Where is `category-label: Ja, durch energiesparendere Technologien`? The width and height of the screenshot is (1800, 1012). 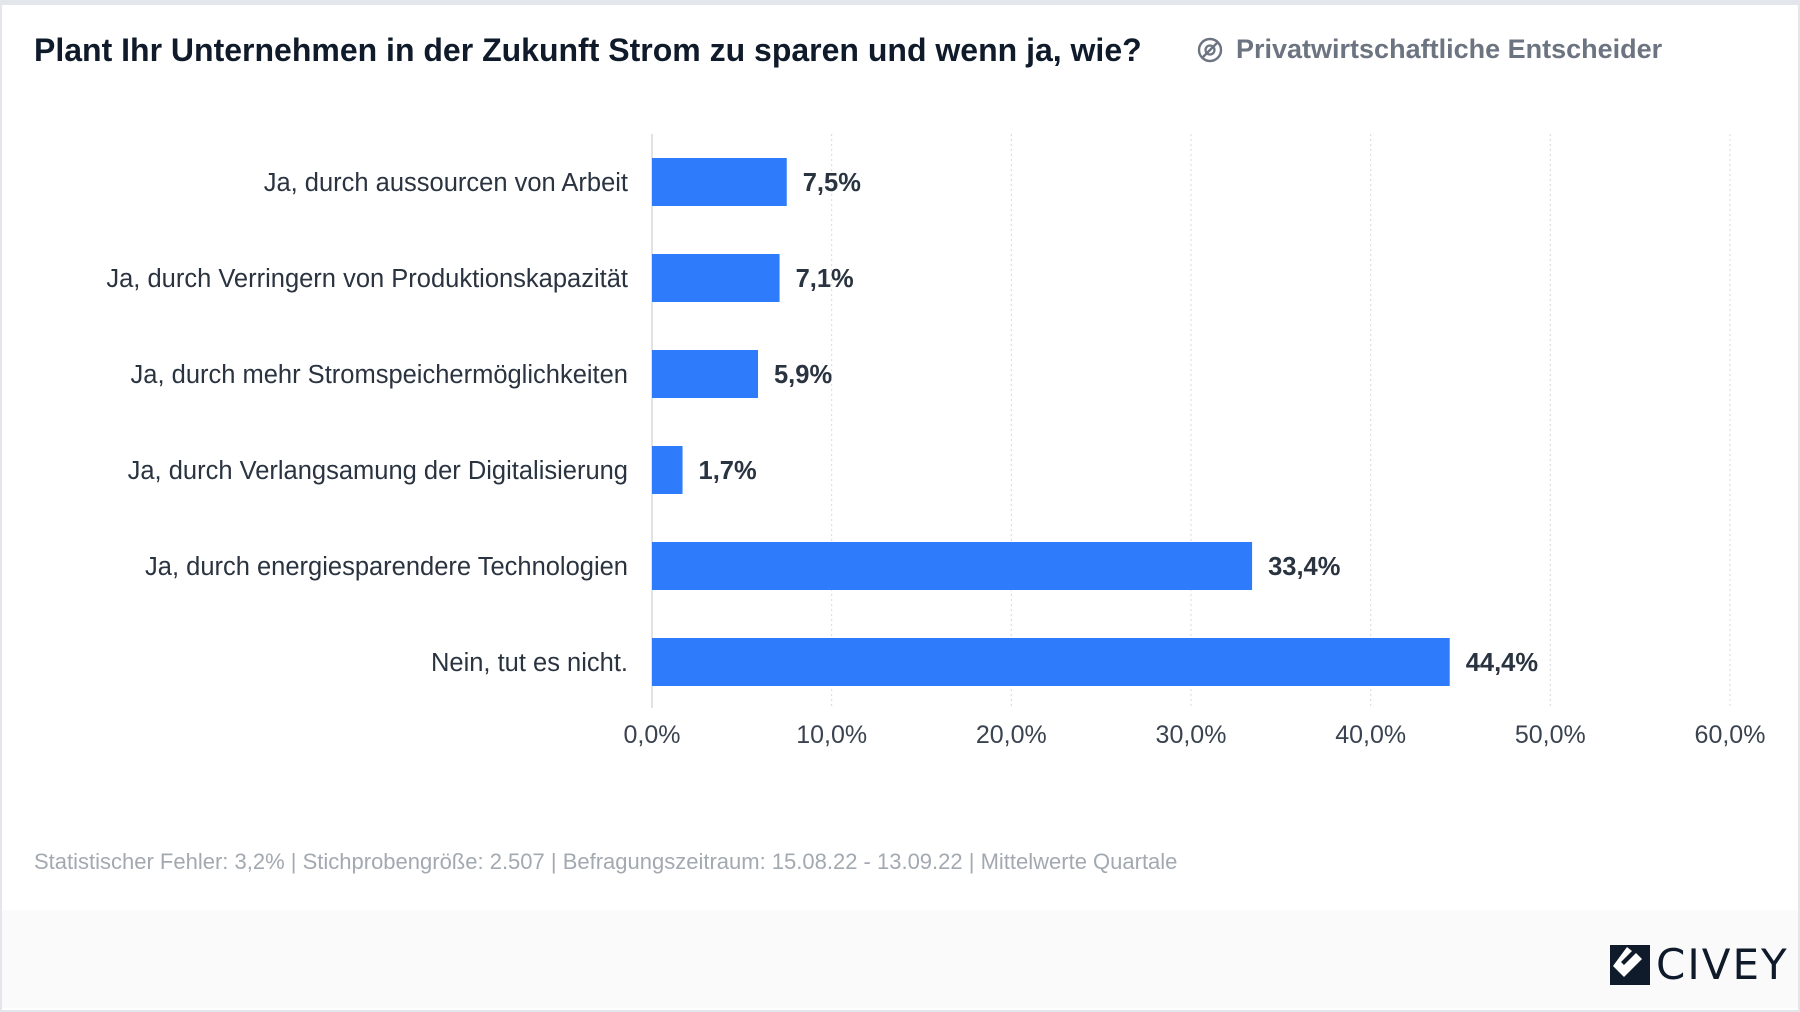
category-label: Ja, durch energiesparendere Technologien is located at coordinates (386, 567).